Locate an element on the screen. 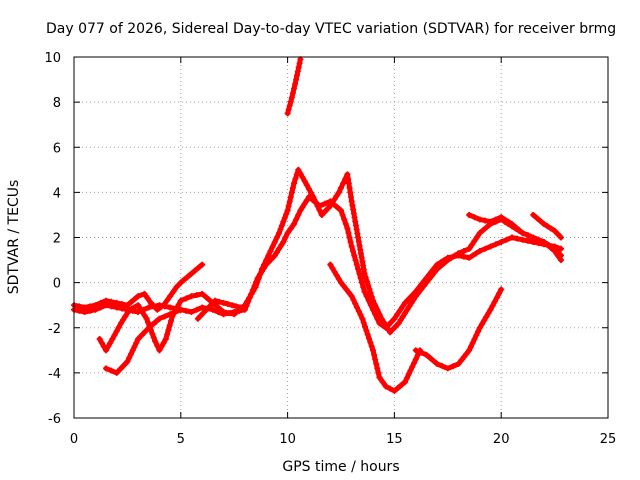 This screenshot has width=640, height=480. x-axis-title: GPS time / hours is located at coordinates (340, 467).